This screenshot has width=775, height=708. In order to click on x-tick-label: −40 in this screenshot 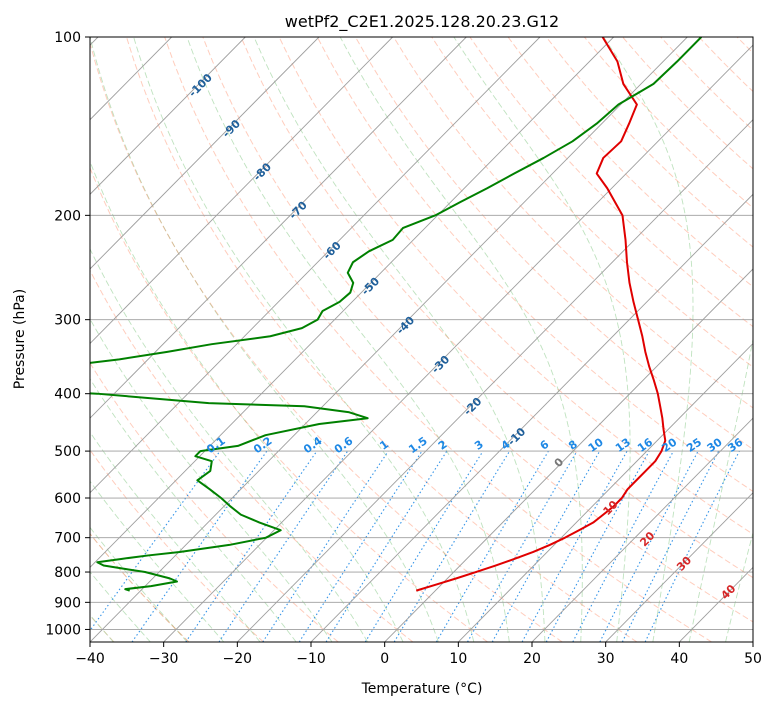, I will do `click(90, 659)`.